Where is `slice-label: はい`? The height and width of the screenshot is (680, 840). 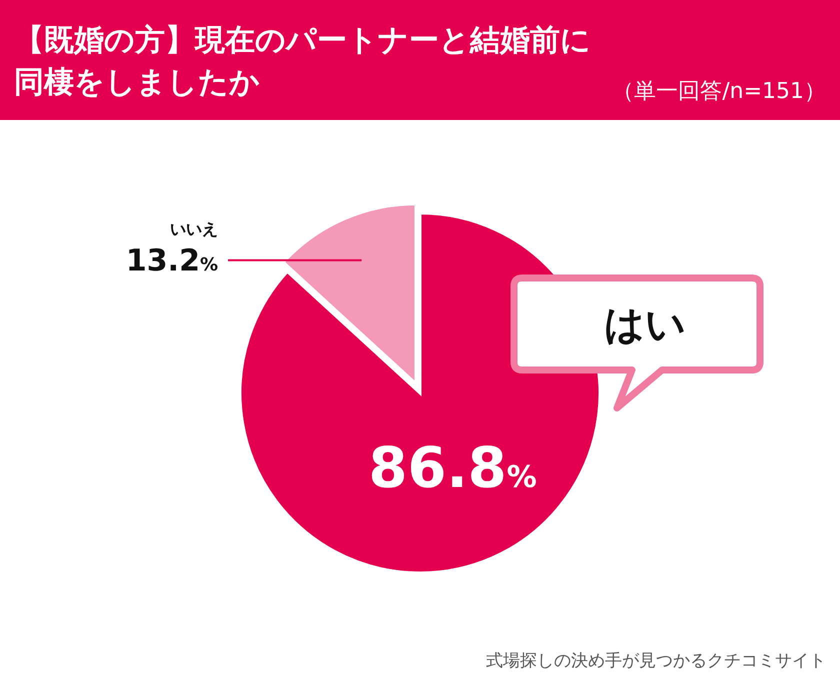 slice-label: はい is located at coordinates (645, 325).